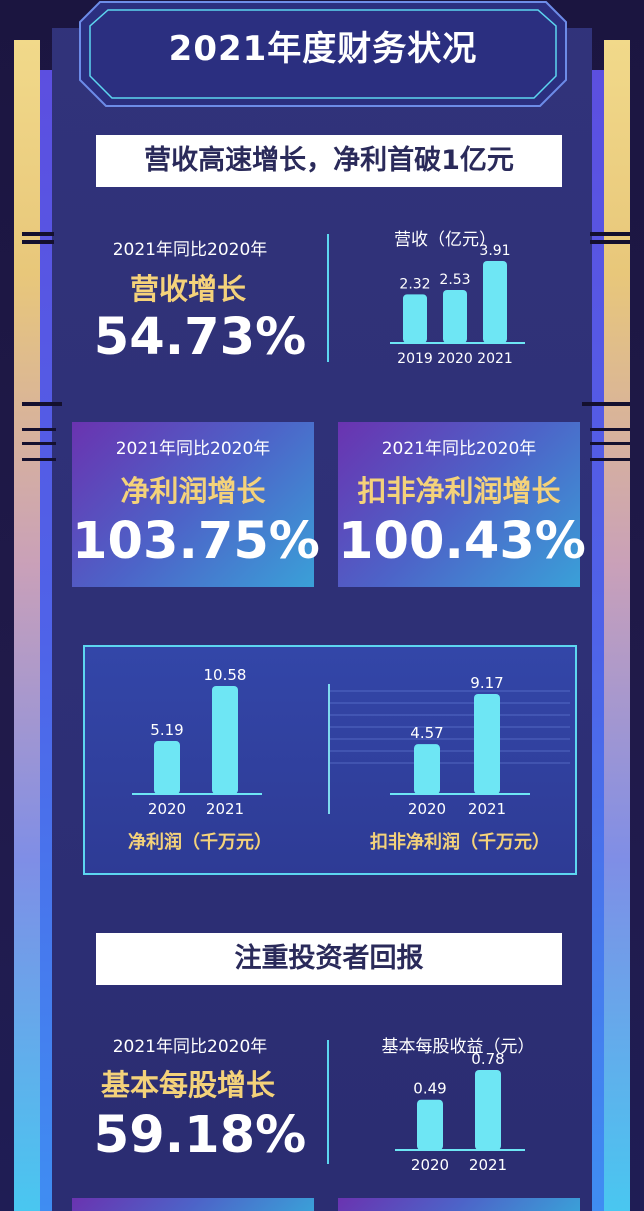 Image resolution: width=644 pixels, height=1211 pixels. What do you see at coordinates (323, 49) in the screenshot?
I see `page-title: 2021年度财务状况` at bounding box center [323, 49].